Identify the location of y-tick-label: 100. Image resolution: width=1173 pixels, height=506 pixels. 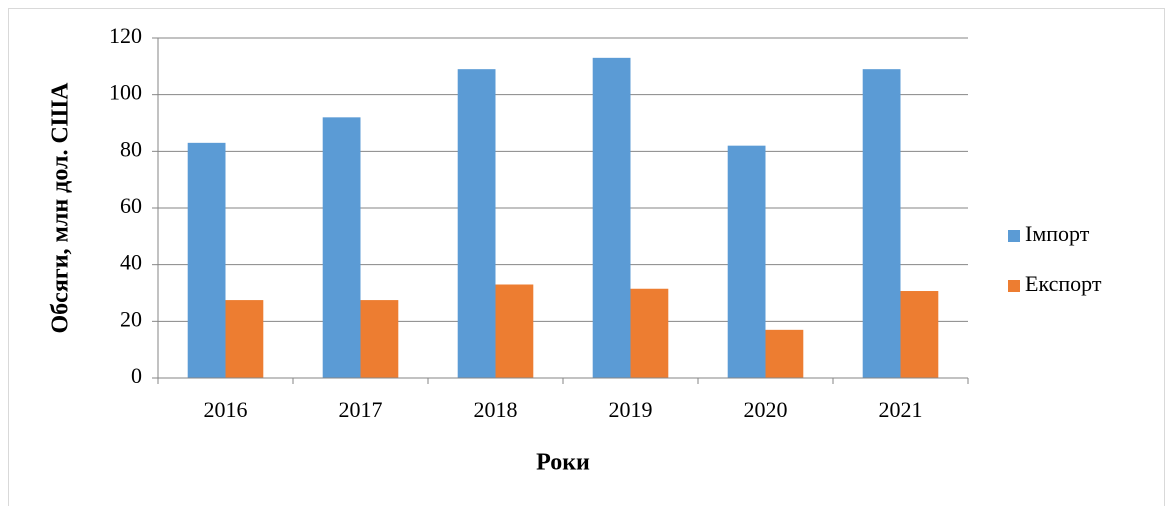
(125, 92).